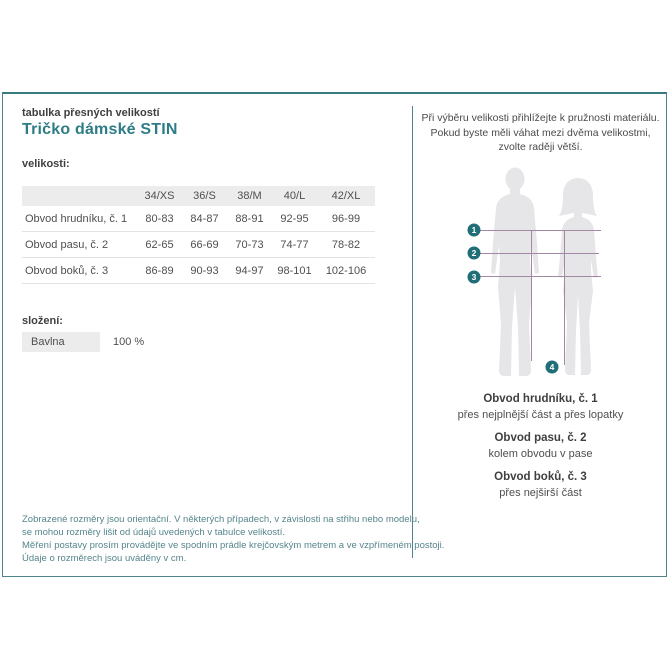 The image size is (670, 670). Describe the element at coordinates (294, 219) in the screenshot. I see `cell-value: 92-95` at that location.